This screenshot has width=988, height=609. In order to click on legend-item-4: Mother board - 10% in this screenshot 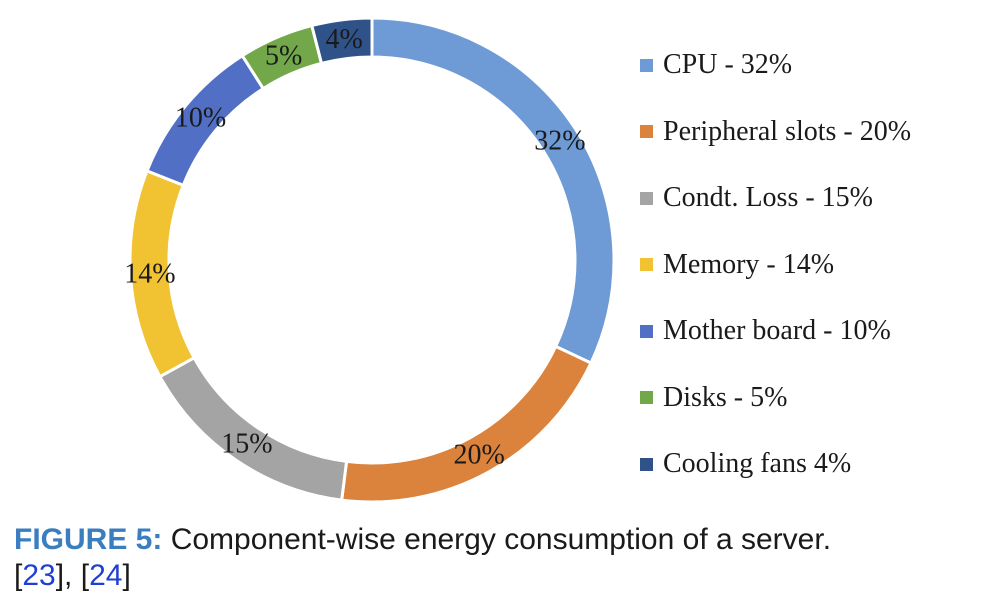, I will do `click(810, 331)`.